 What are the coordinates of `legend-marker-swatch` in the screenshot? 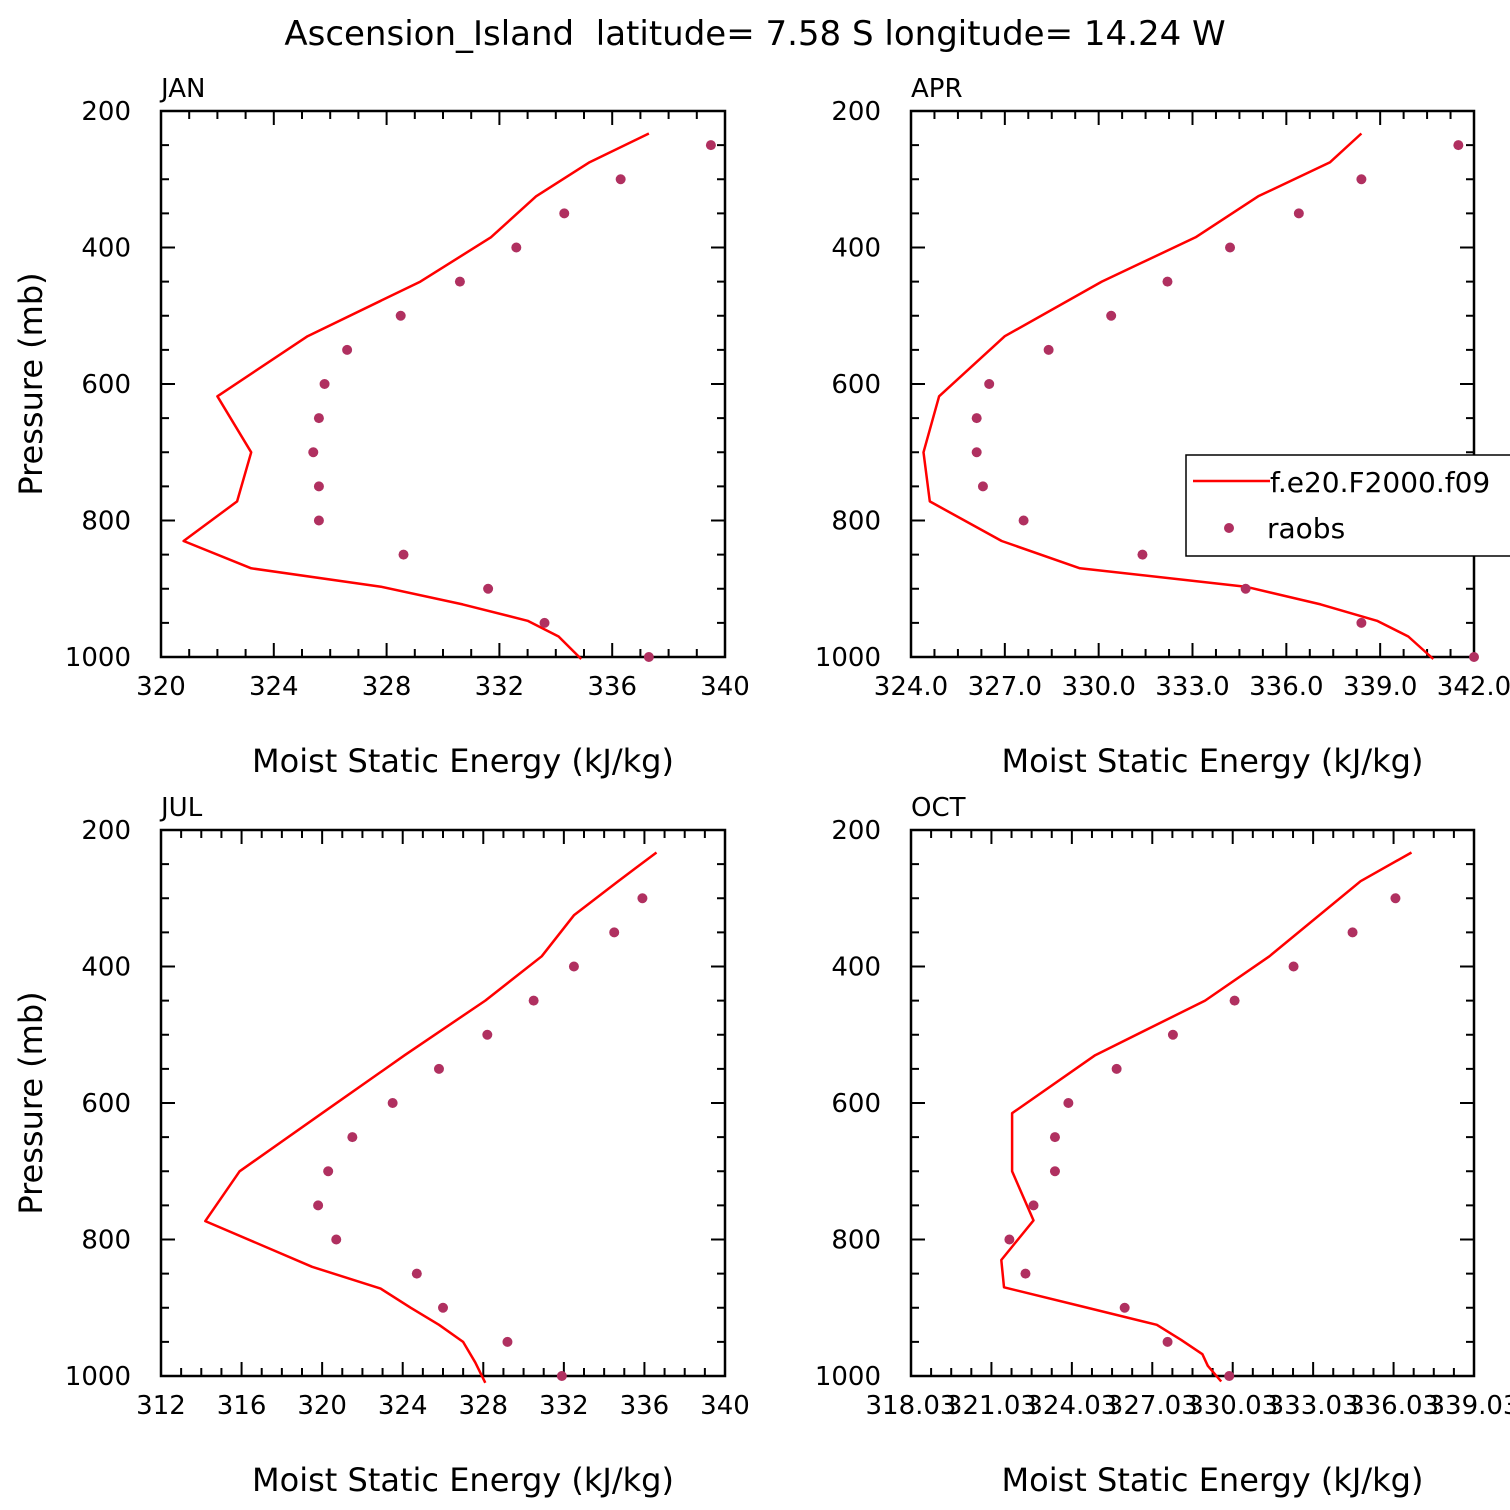 It's located at (1229, 528).